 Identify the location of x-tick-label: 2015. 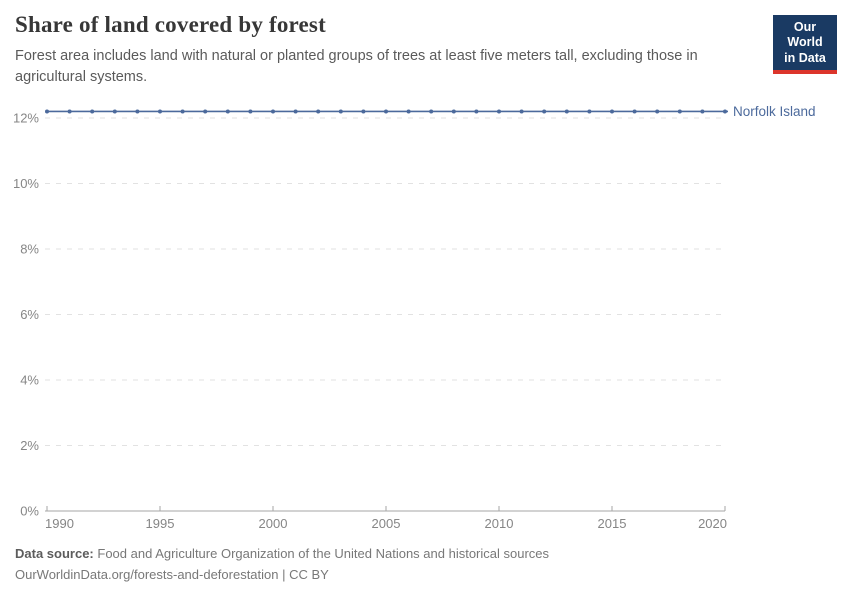
(612, 523).